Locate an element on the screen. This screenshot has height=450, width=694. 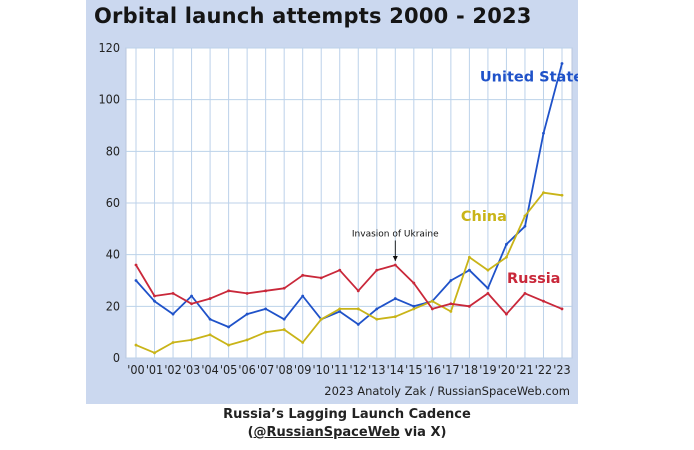
x-tick-label: '03 is located at coordinates (191, 369).